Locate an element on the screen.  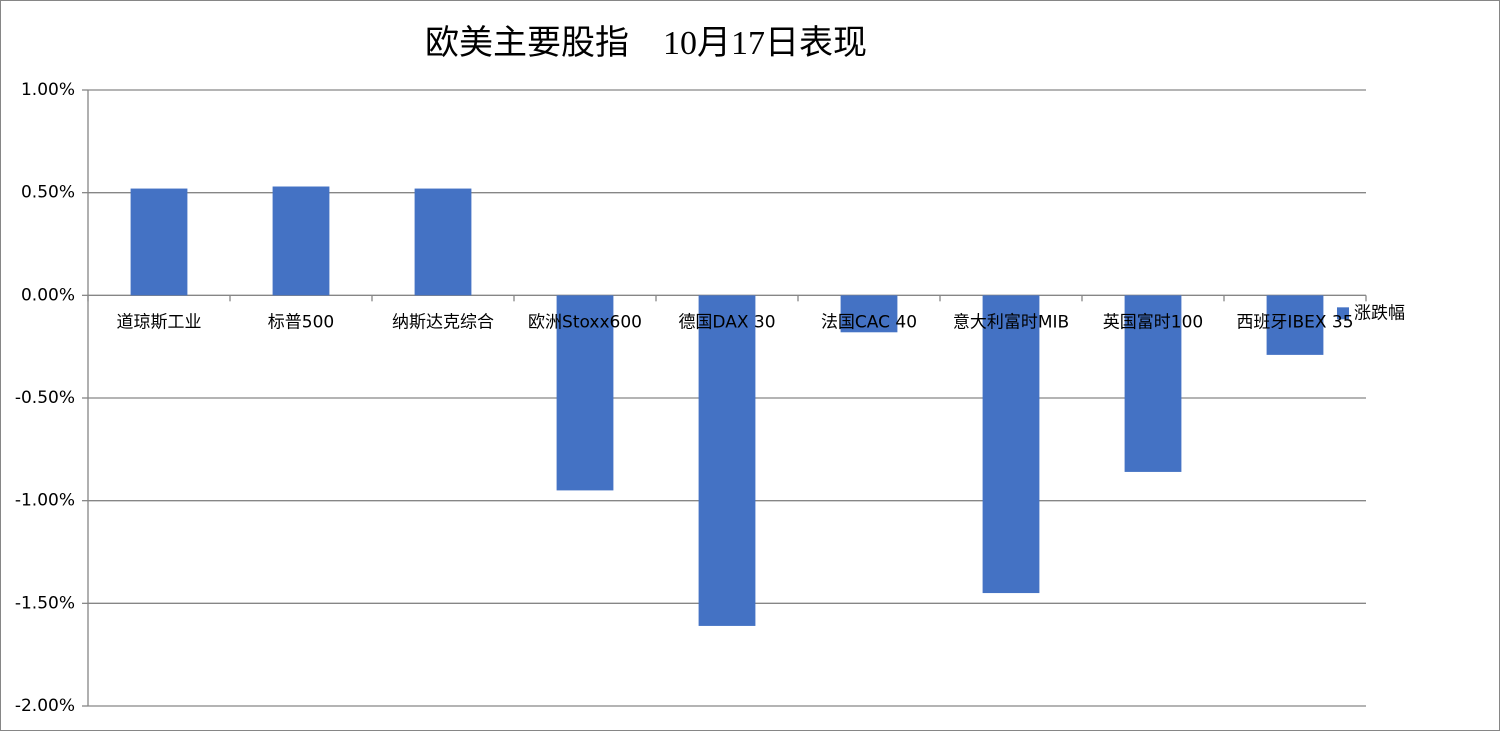
y-tick-label: 1.00% is located at coordinates (48, 90).